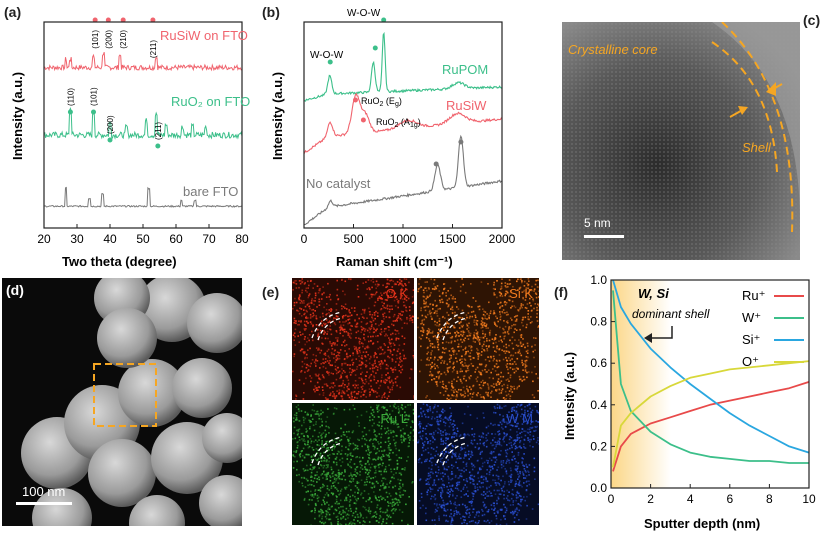 The width and height of the screenshot is (823, 535). Describe the element at coordinates (756, 147) in the screenshot. I see `hrtem-shell-label: Shell` at that location.